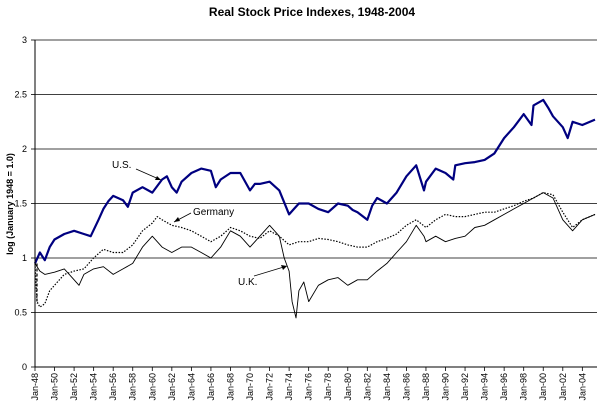 This screenshot has width=600, height=404. Describe the element at coordinates (485, 387) in the screenshot. I see `x-tick-label: Jan-94` at that location.